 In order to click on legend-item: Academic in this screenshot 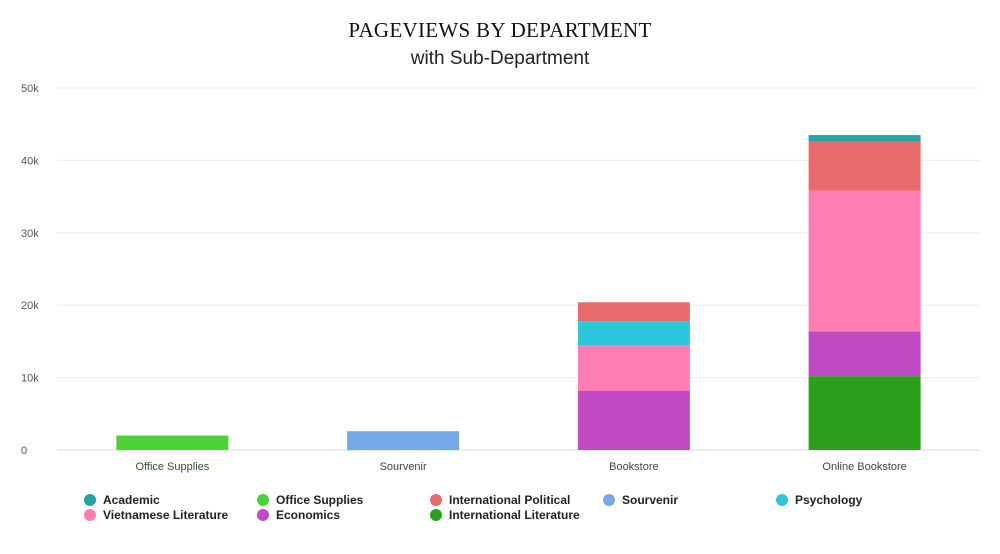, I will do `click(122, 499)`.